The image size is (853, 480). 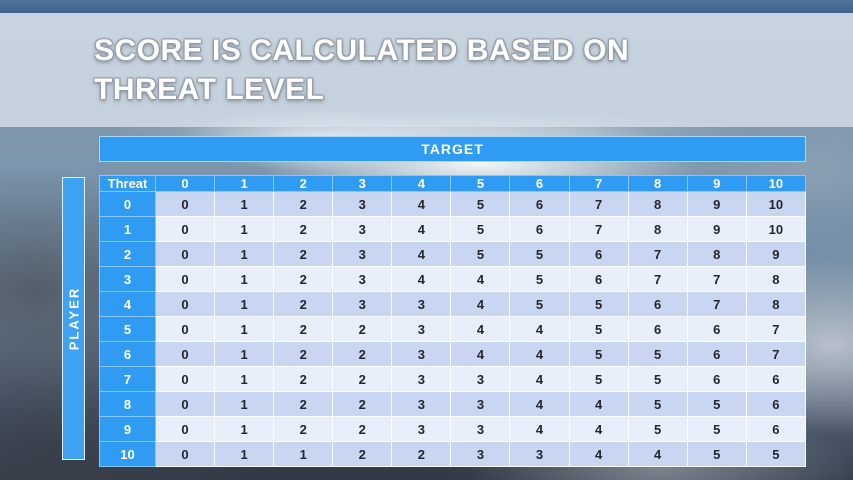 What do you see at coordinates (303, 183) in the screenshot?
I see `column-header-cell: 2` at bounding box center [303, 183].